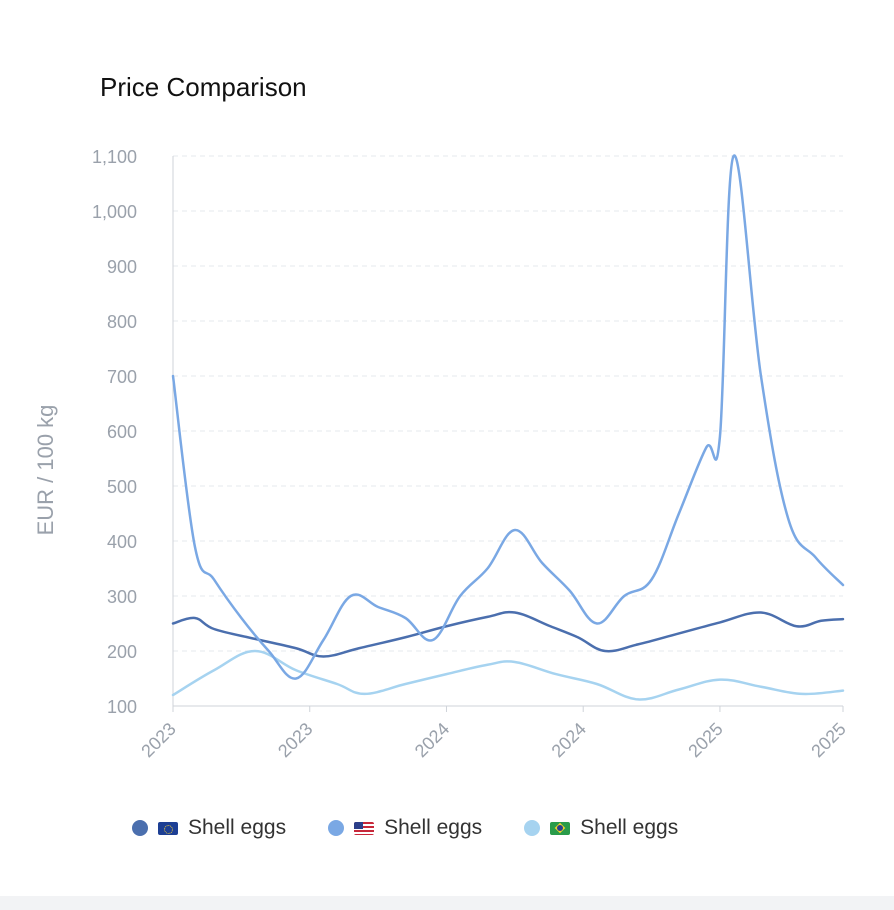 This screenshot has height=910, width=894. I want to click on y-tick-label: 500, so click(122, 487).